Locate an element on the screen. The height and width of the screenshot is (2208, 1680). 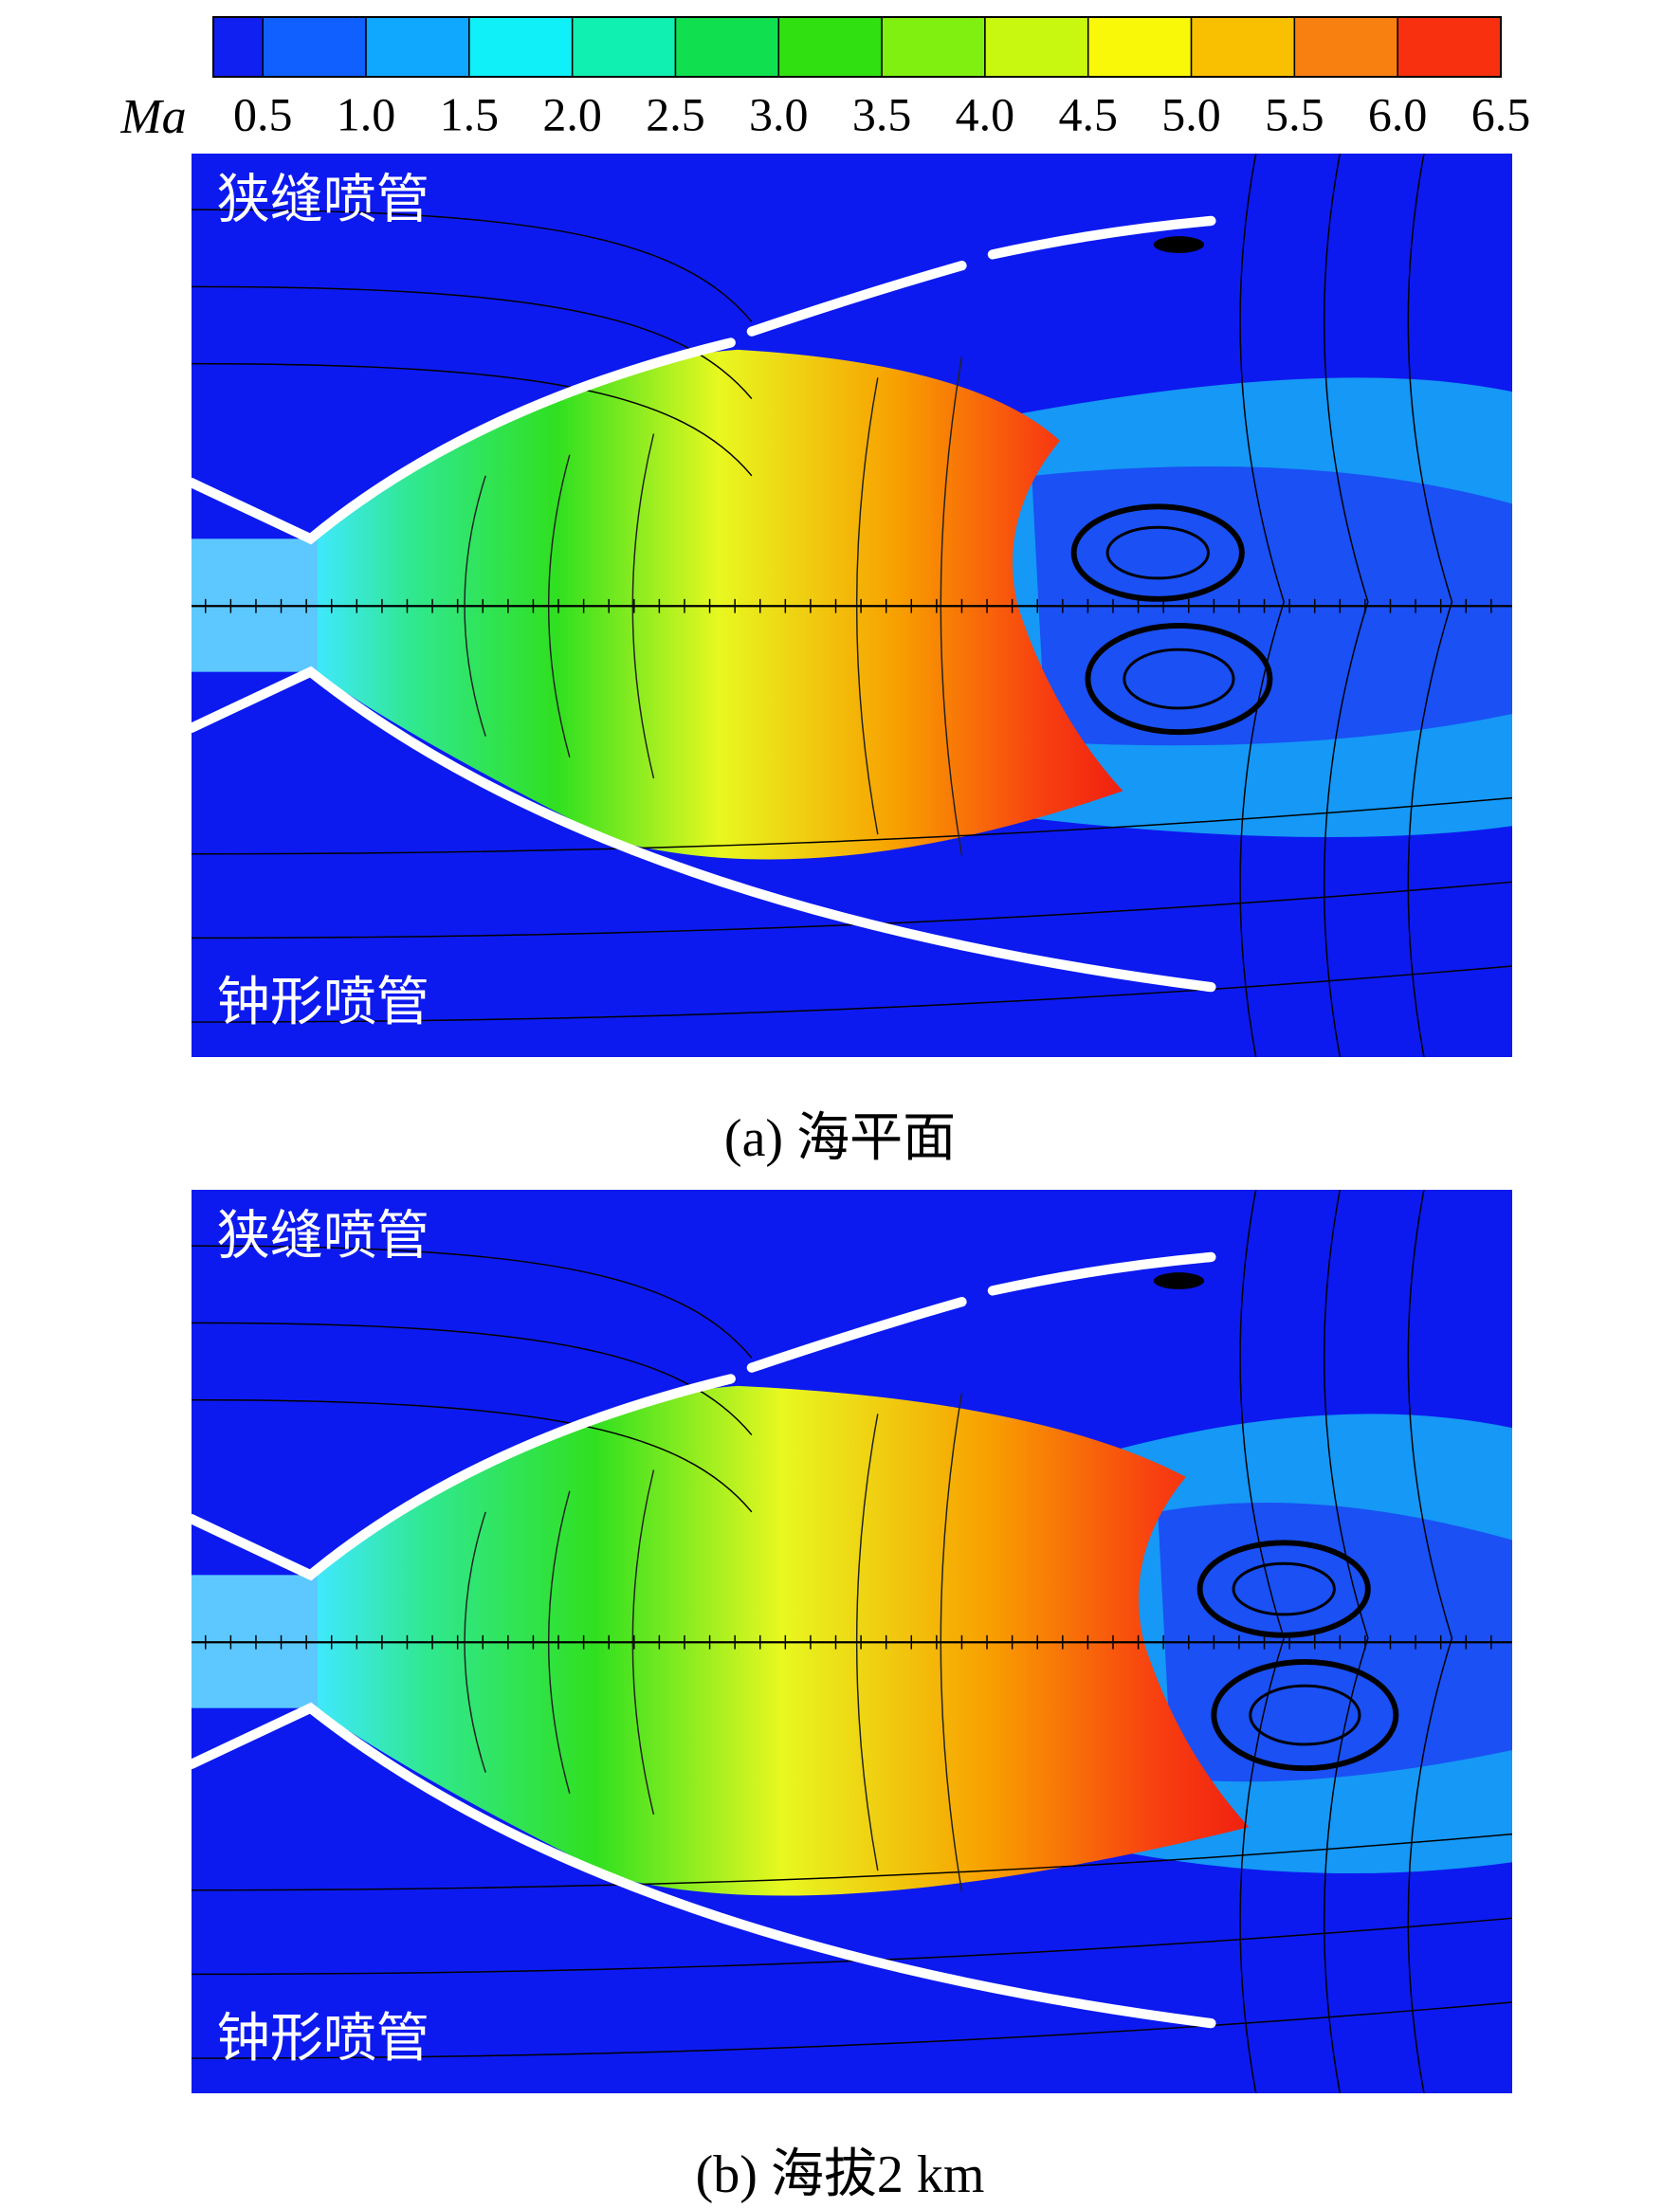
colorbar-tick-label: 4.5 is located at coordinates (1088, 113).